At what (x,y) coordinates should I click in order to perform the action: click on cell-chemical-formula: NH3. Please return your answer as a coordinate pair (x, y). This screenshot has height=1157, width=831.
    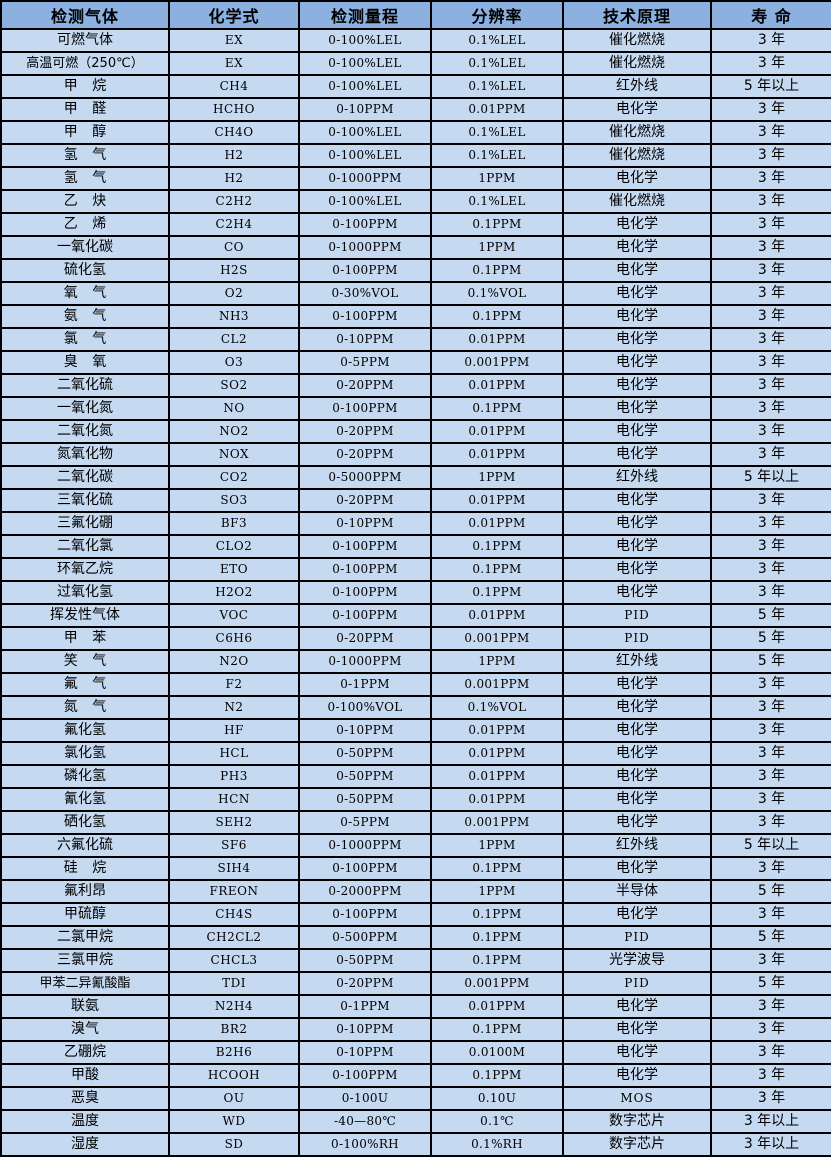
    Looking at the image, I should click on (234, 316).